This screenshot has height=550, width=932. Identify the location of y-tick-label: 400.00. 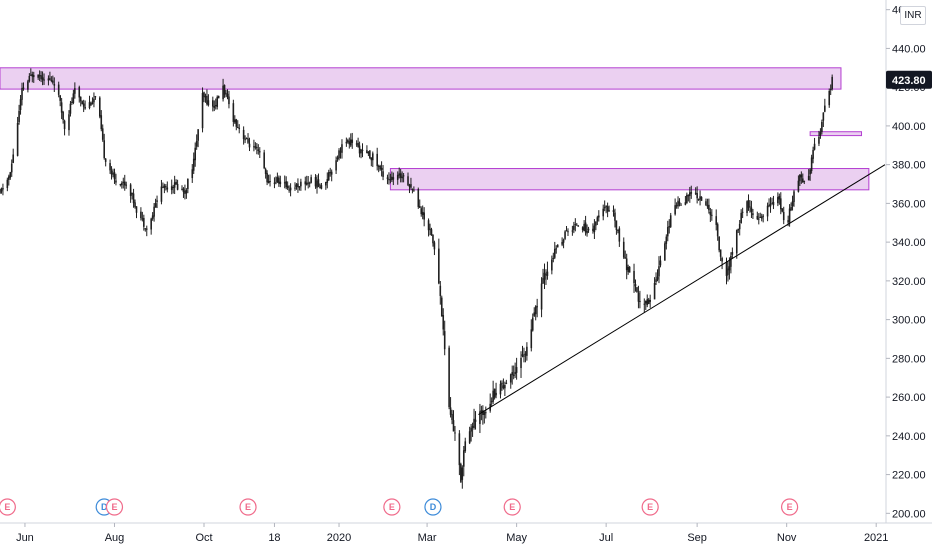
(909, 127).